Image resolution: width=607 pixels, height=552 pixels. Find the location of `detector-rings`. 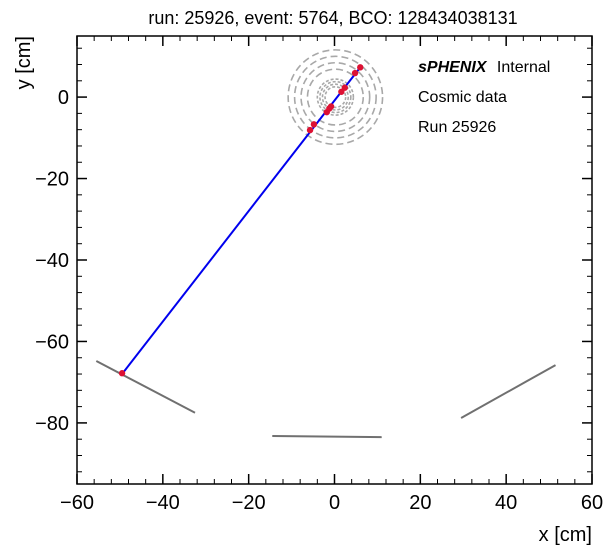

detector-rings is located at coordinates (335, 97).